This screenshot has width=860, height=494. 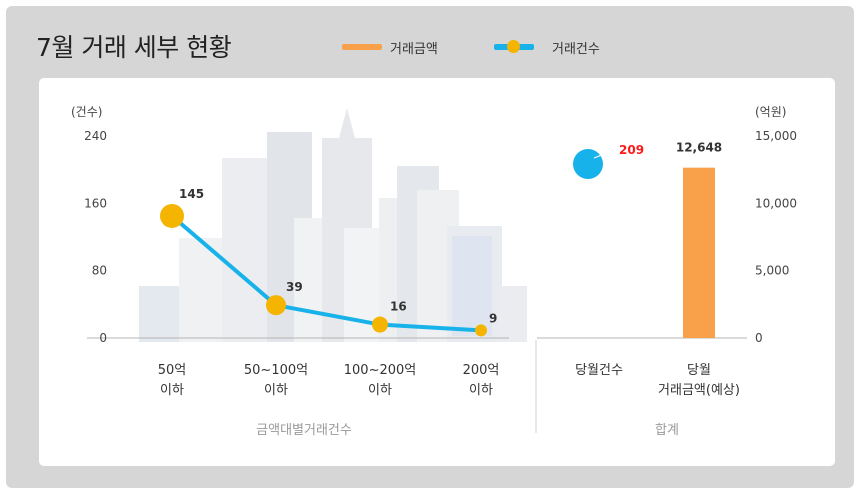 What do you see at coordinates (172, 370) in the screenshot?
I see `category-label: 50억` at bounding box center [172, 370].